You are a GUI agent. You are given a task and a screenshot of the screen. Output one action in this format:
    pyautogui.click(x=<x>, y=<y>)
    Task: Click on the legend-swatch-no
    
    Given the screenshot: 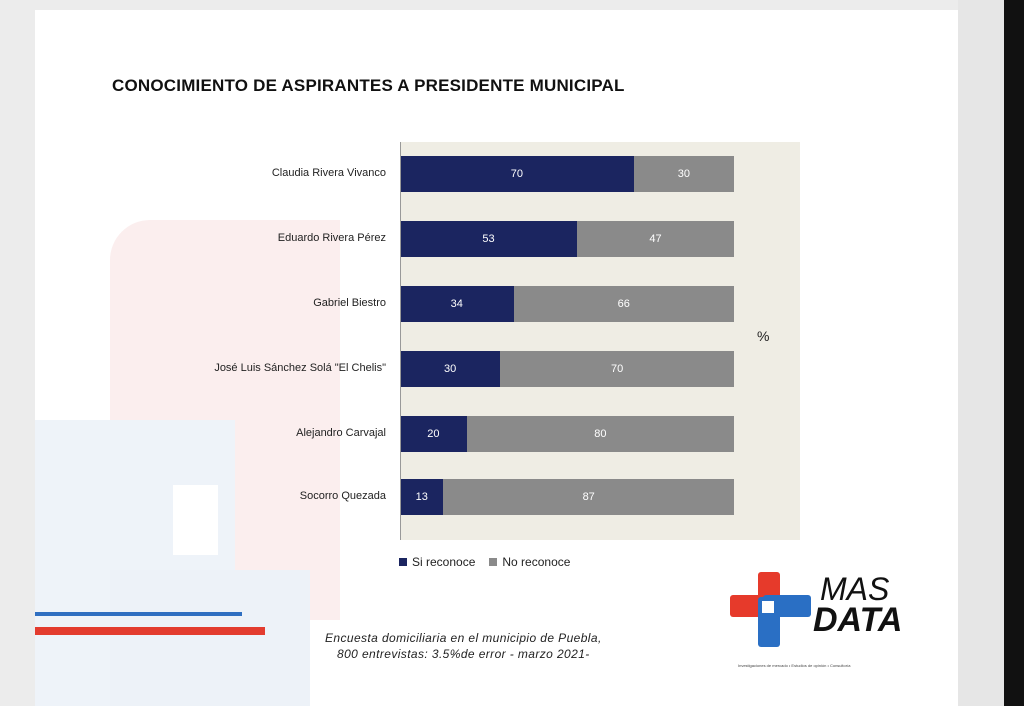 What is the action you would take?
    pyautogui.click(x=493, y=562)
    